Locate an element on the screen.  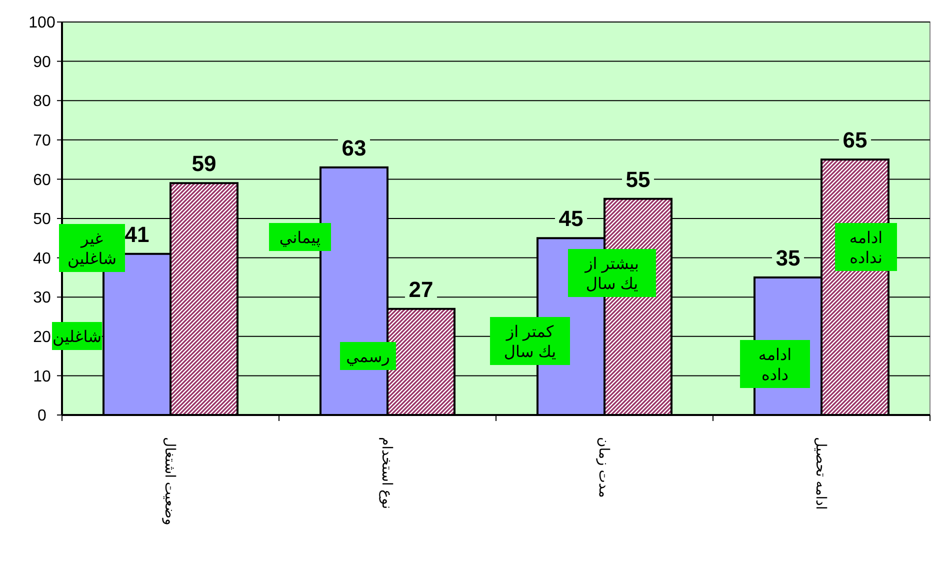
y-tick-label: 10 is located at coordinates (42, 377).